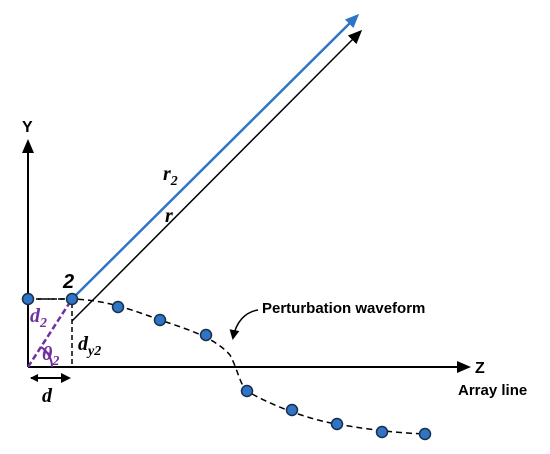  What do you see at coordinates (55, 361) in the screenshot?
I see `theta2-sub: 2` at bounding box center [55, 361].